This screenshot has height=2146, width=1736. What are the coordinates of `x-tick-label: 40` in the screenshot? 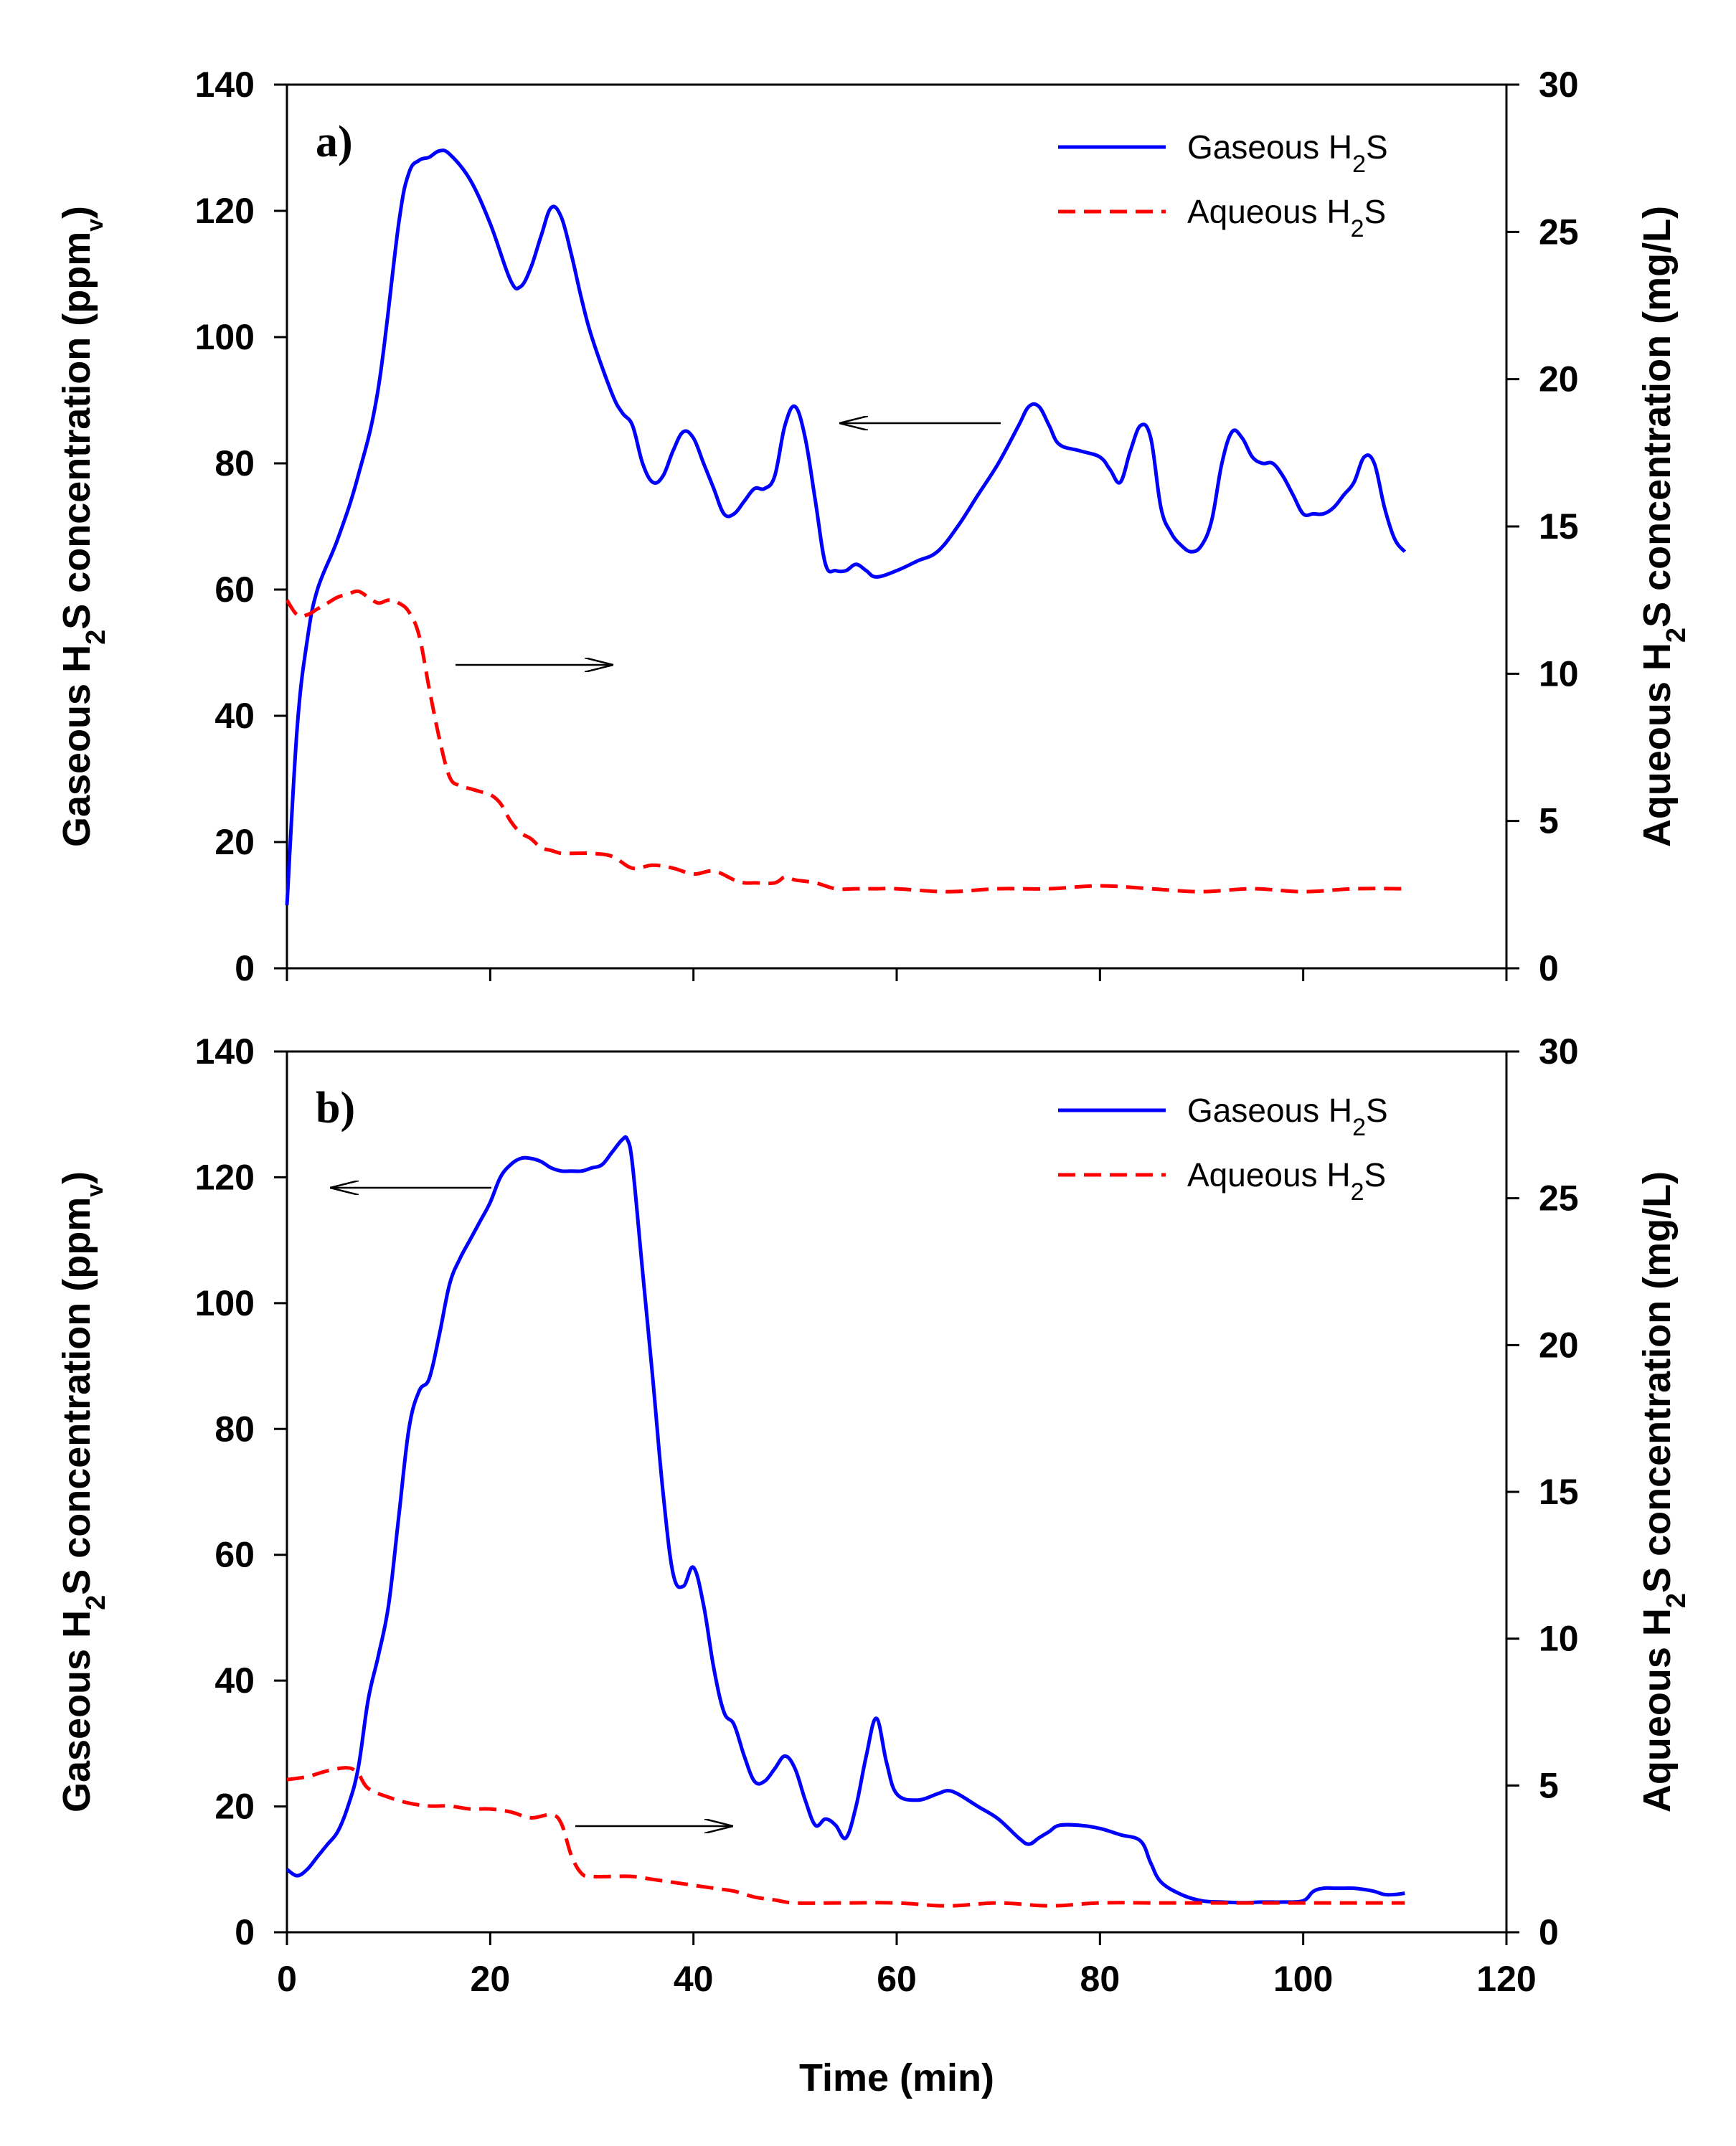 It's located at (694, 1979).